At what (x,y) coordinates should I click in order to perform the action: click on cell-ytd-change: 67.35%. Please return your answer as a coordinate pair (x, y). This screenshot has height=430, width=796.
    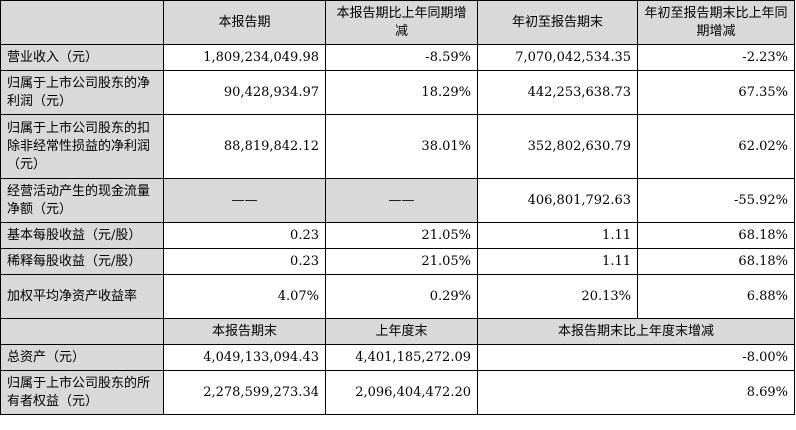
    Looking at the image, I should click on (716, 92).